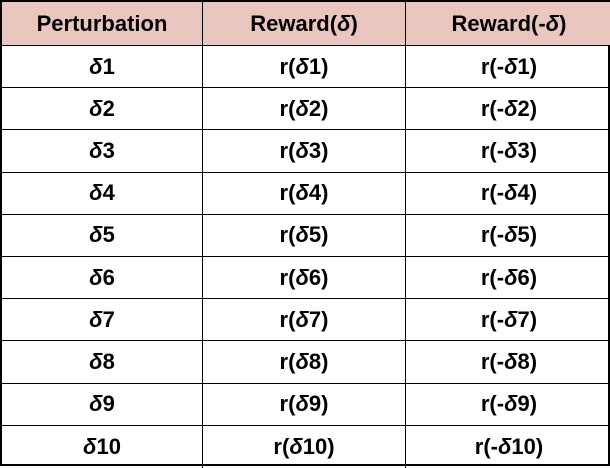  I want to click on perturbation-index: 10, so click(108, 446).